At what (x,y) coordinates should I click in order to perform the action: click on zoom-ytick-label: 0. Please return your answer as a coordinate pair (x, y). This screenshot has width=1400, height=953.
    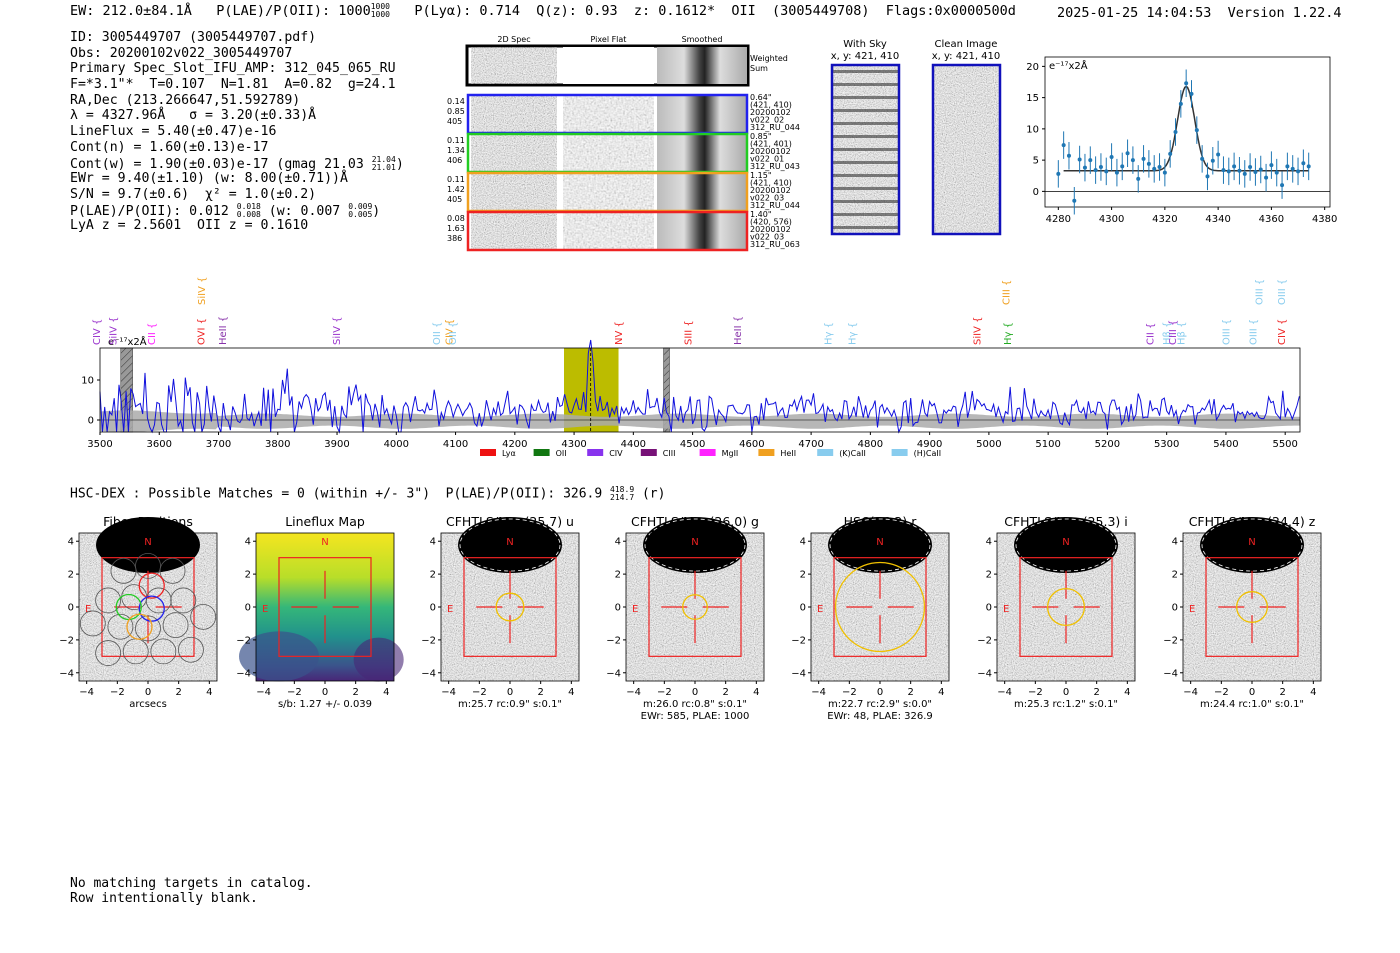
    Looking at the image, I should click on (1036, 192).